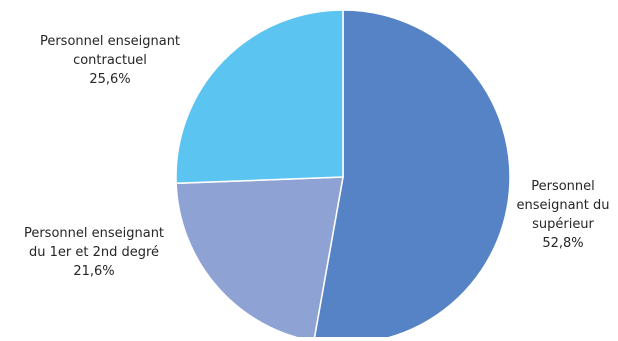 This screenshot has width=618, height=341. What do you see at coordinates (109, 79) in the screenshot?
I see `slice-value-label-2: 25,6%` at bounding box center [109, 79].